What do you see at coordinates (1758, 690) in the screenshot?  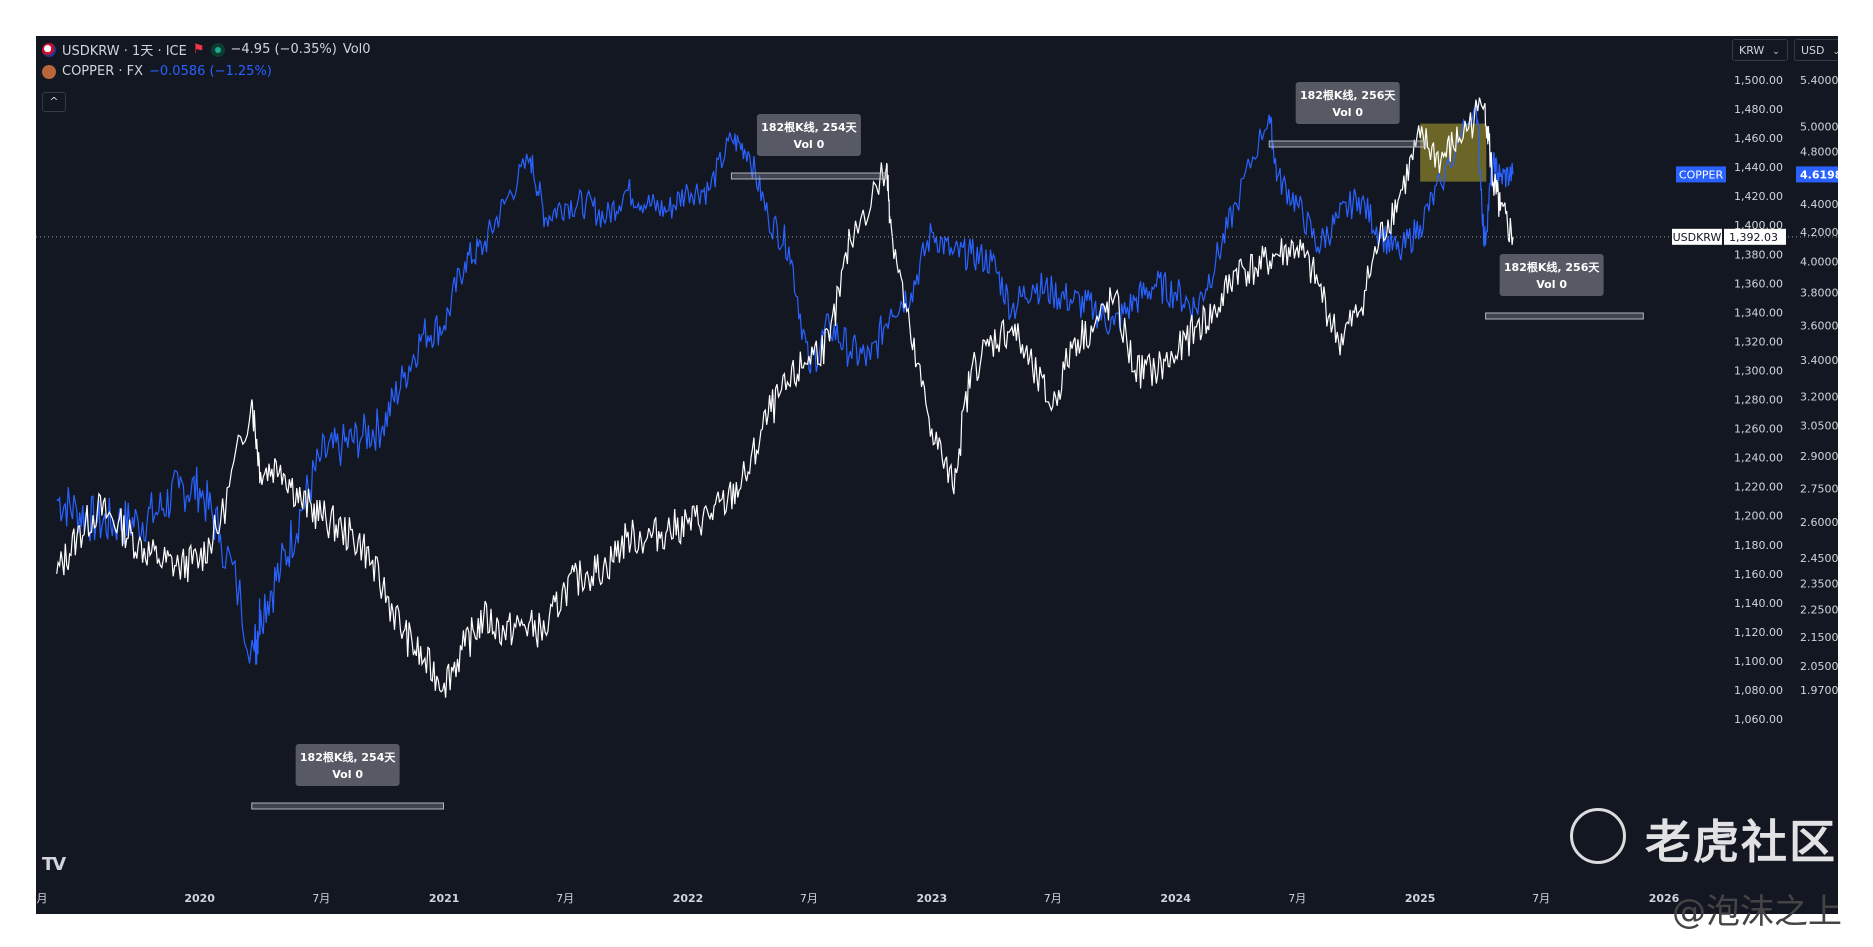 I see `krw-axis-tick: 1,080.00` at bounding box center [1758, 690].